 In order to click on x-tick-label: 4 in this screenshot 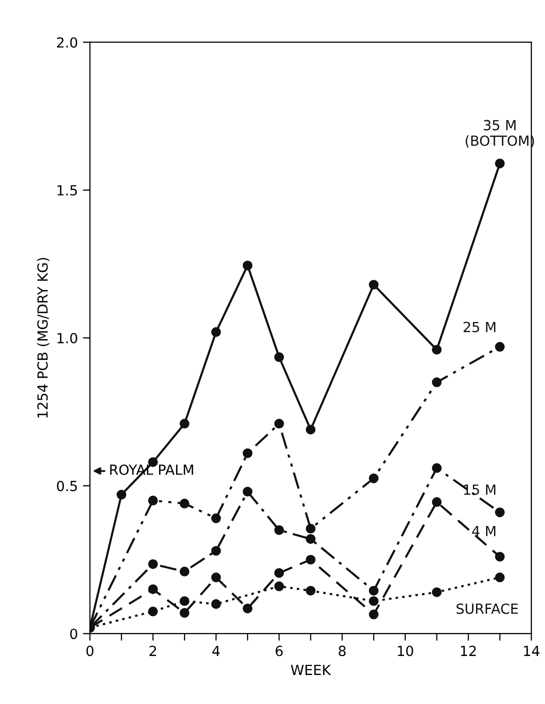, I will do `click(216, 651)`.